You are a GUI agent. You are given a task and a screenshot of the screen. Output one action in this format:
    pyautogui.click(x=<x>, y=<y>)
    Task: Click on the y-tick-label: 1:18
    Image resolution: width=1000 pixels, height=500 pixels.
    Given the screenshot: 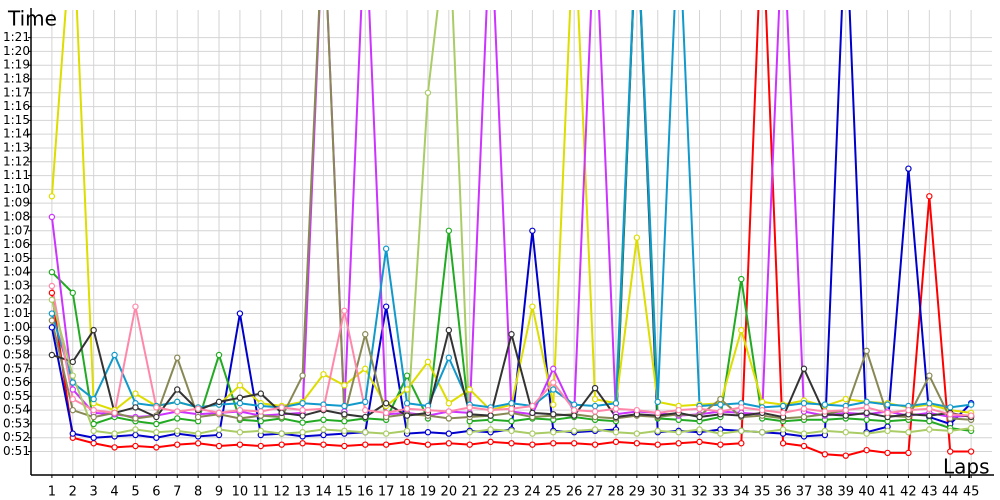 What is the action you would take?
    pyautogui.click(x=16, y=78)
    